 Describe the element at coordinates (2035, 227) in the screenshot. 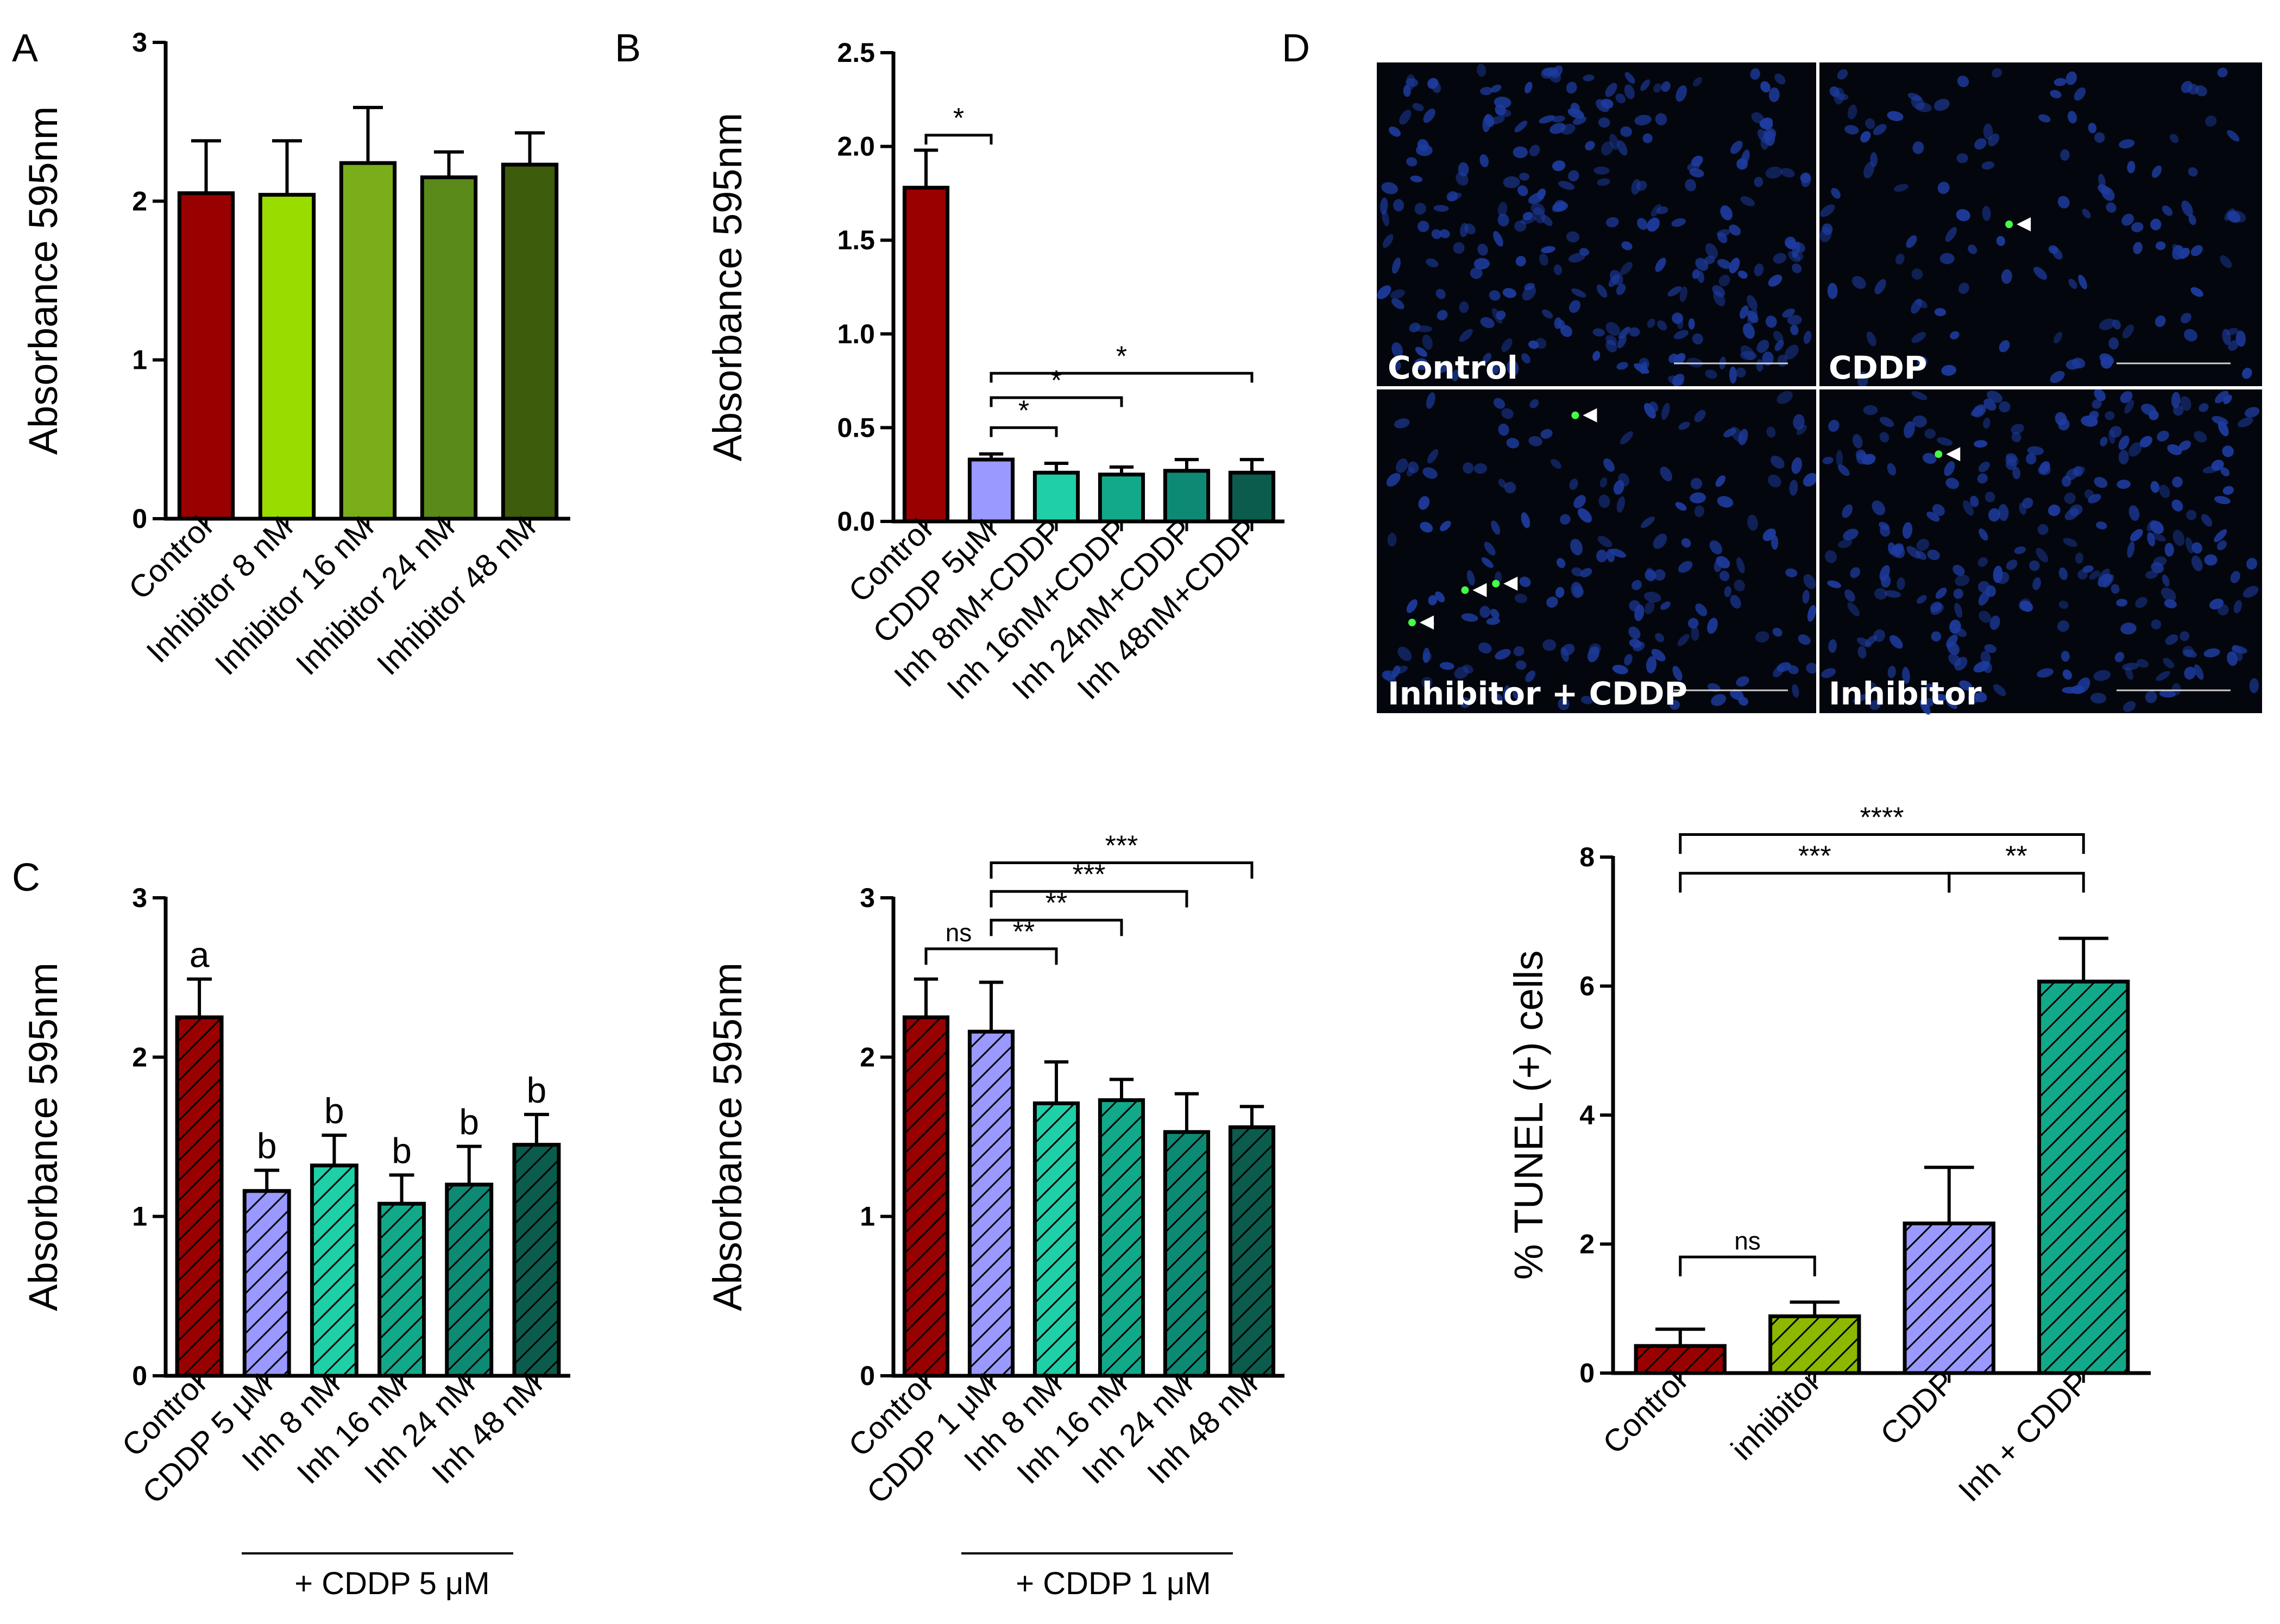

I see `micrograph-cddp` at that location.